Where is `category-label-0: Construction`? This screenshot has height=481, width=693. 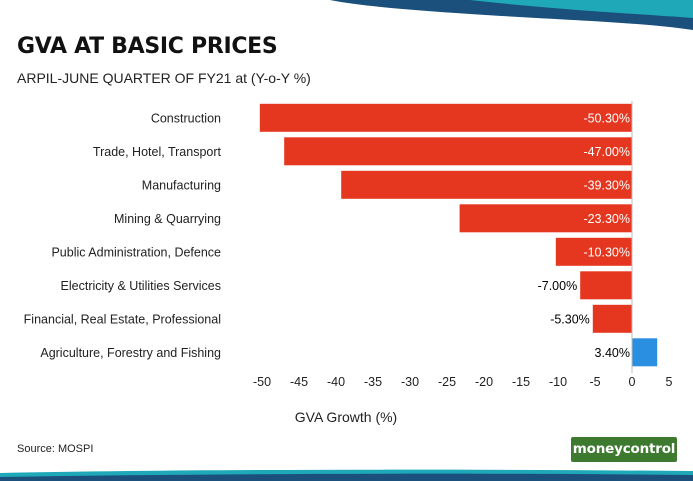 category-label-0: Construction is located at coordinates (186, 118).